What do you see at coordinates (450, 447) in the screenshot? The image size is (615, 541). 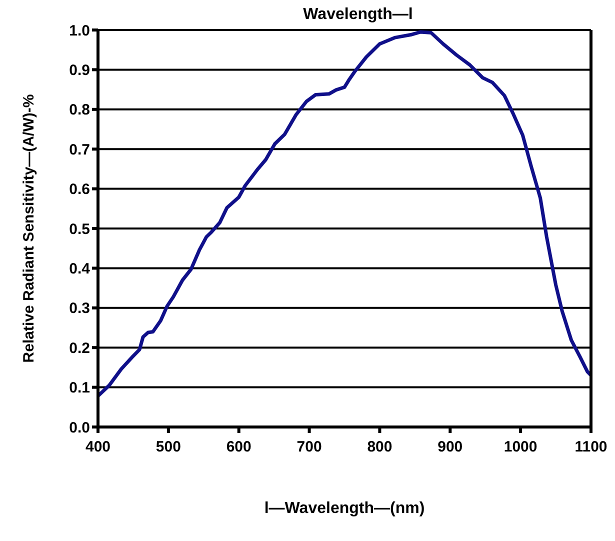 I see `x-tick-label: 900` at bounding box center [450, 447].